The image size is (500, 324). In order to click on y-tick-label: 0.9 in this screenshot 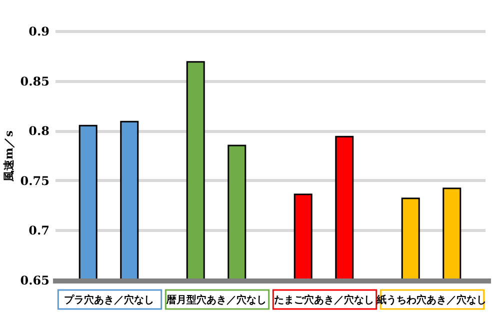, I will do `click(39, 31)`.